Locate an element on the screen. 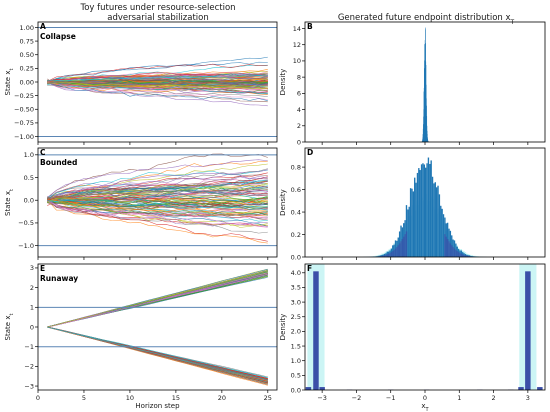  xtick-label: 25 is located at coordinates (268, 398).